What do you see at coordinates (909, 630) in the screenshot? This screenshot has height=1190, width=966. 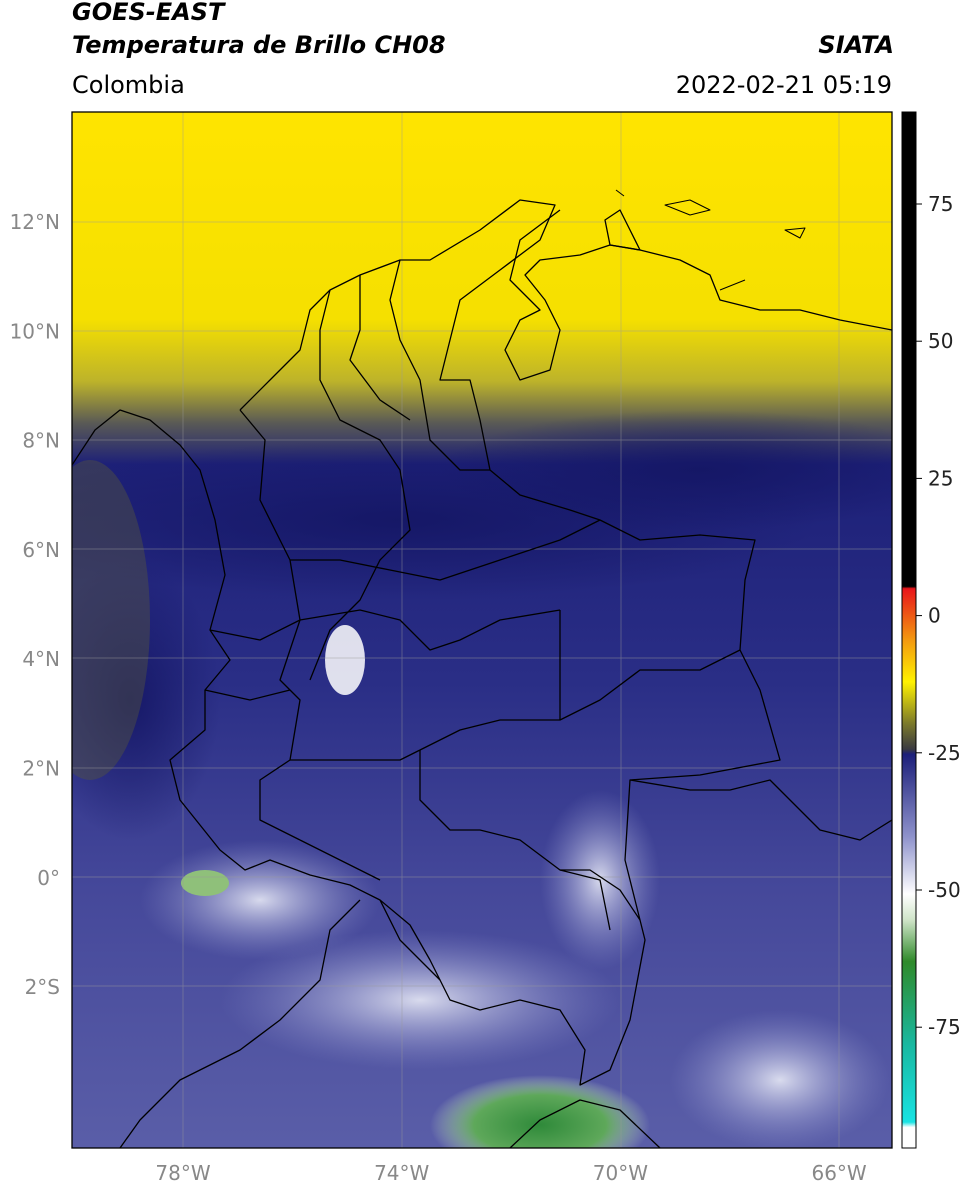 I see `colorbar` at bounding box center [909, 630].